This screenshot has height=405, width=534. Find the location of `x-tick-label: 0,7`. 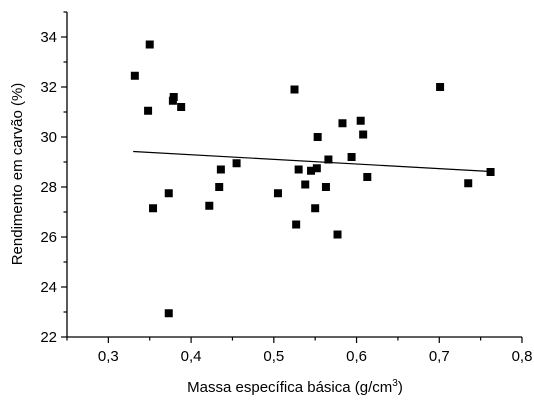

x-tick-label: 0,7 is located at coordinates (439, 356).